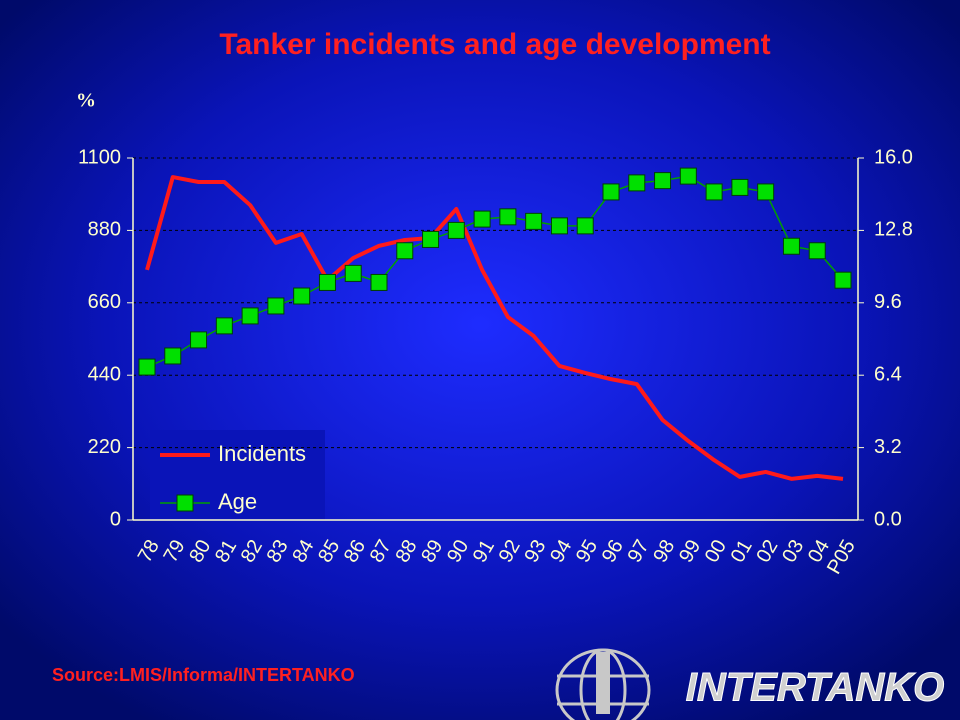 The image size is (960, 720). Describe the element at coordinates (893, 157) in the screenshot. I see `y2-tick-label: 16.0` at that location.